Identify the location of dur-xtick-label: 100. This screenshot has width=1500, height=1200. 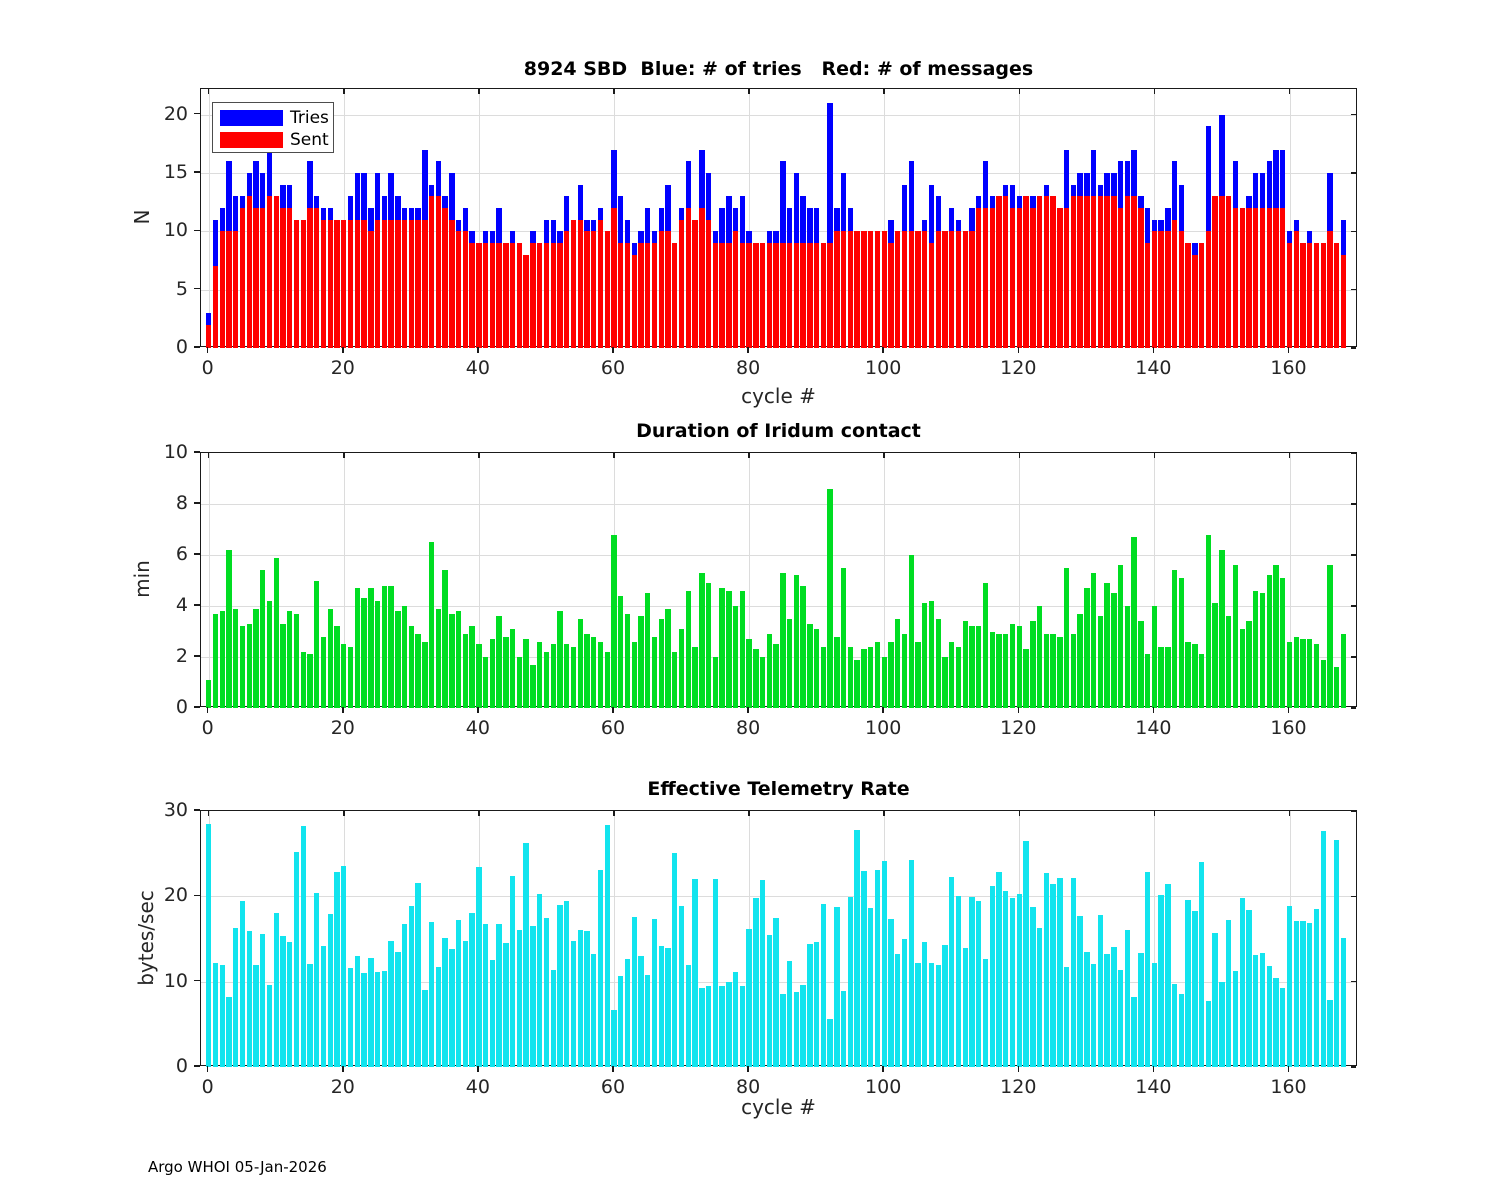
(883, 728).